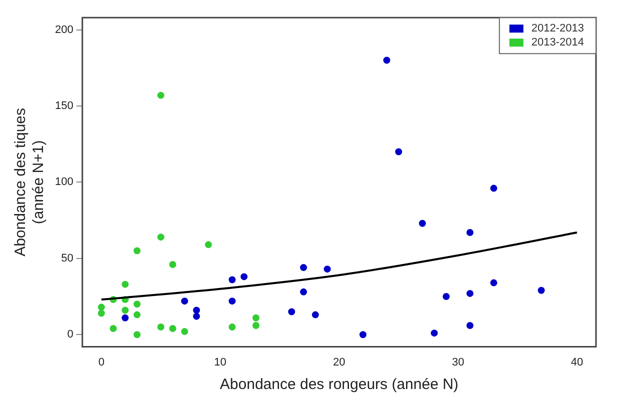 The image size is (619, 408). I want to click on x-tick-label: 0, so click(101, 362).